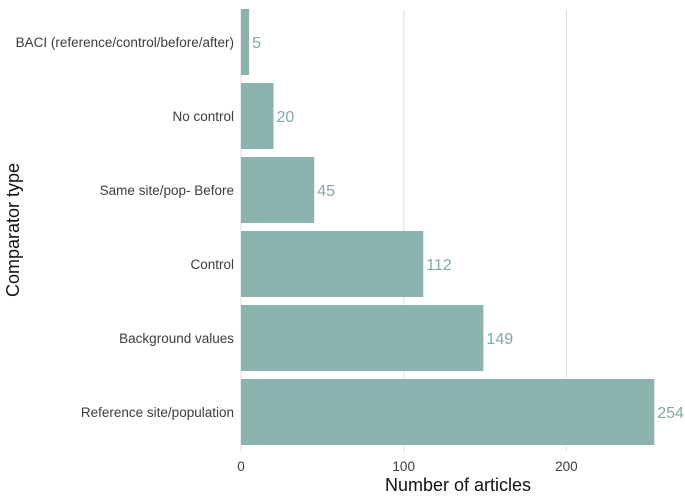  What do you see at coordinates (670, 413) in the screenshot?
I see `value-label: 254` at bounding box center [670, 413].